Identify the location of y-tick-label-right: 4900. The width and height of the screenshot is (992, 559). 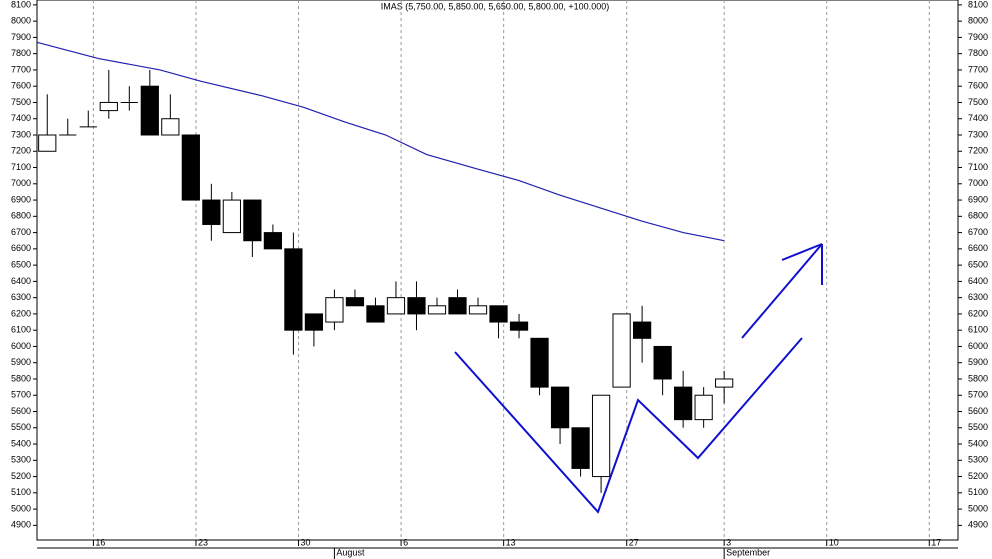
(978, 525).